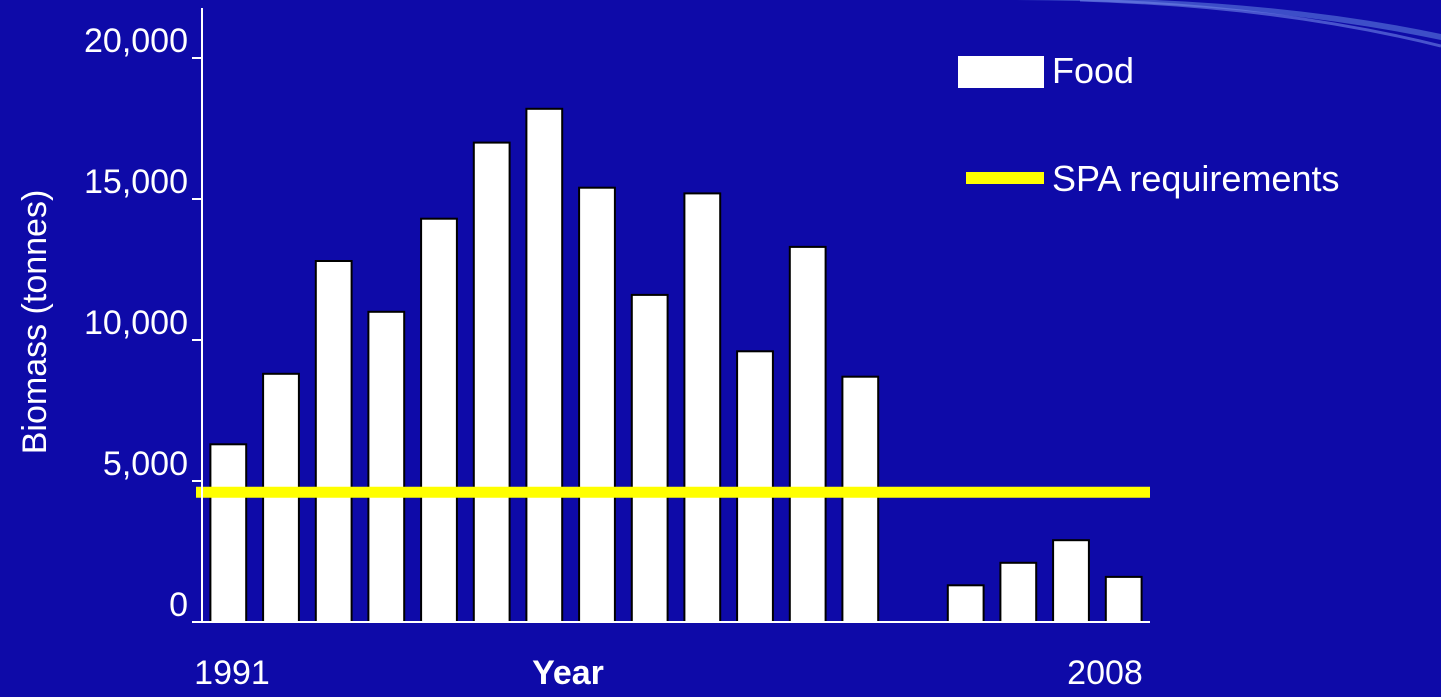  I want to click on bar-1993, so click(333, 441).